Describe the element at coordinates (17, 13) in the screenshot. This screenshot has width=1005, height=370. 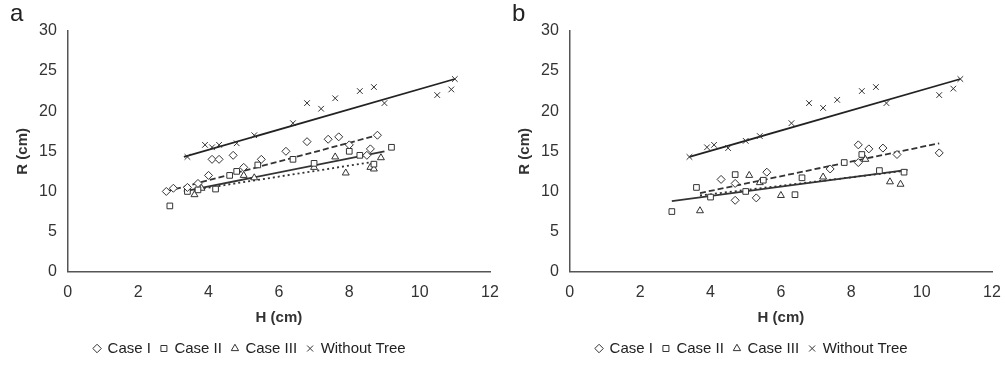
I see `chart-title: a` at that location.